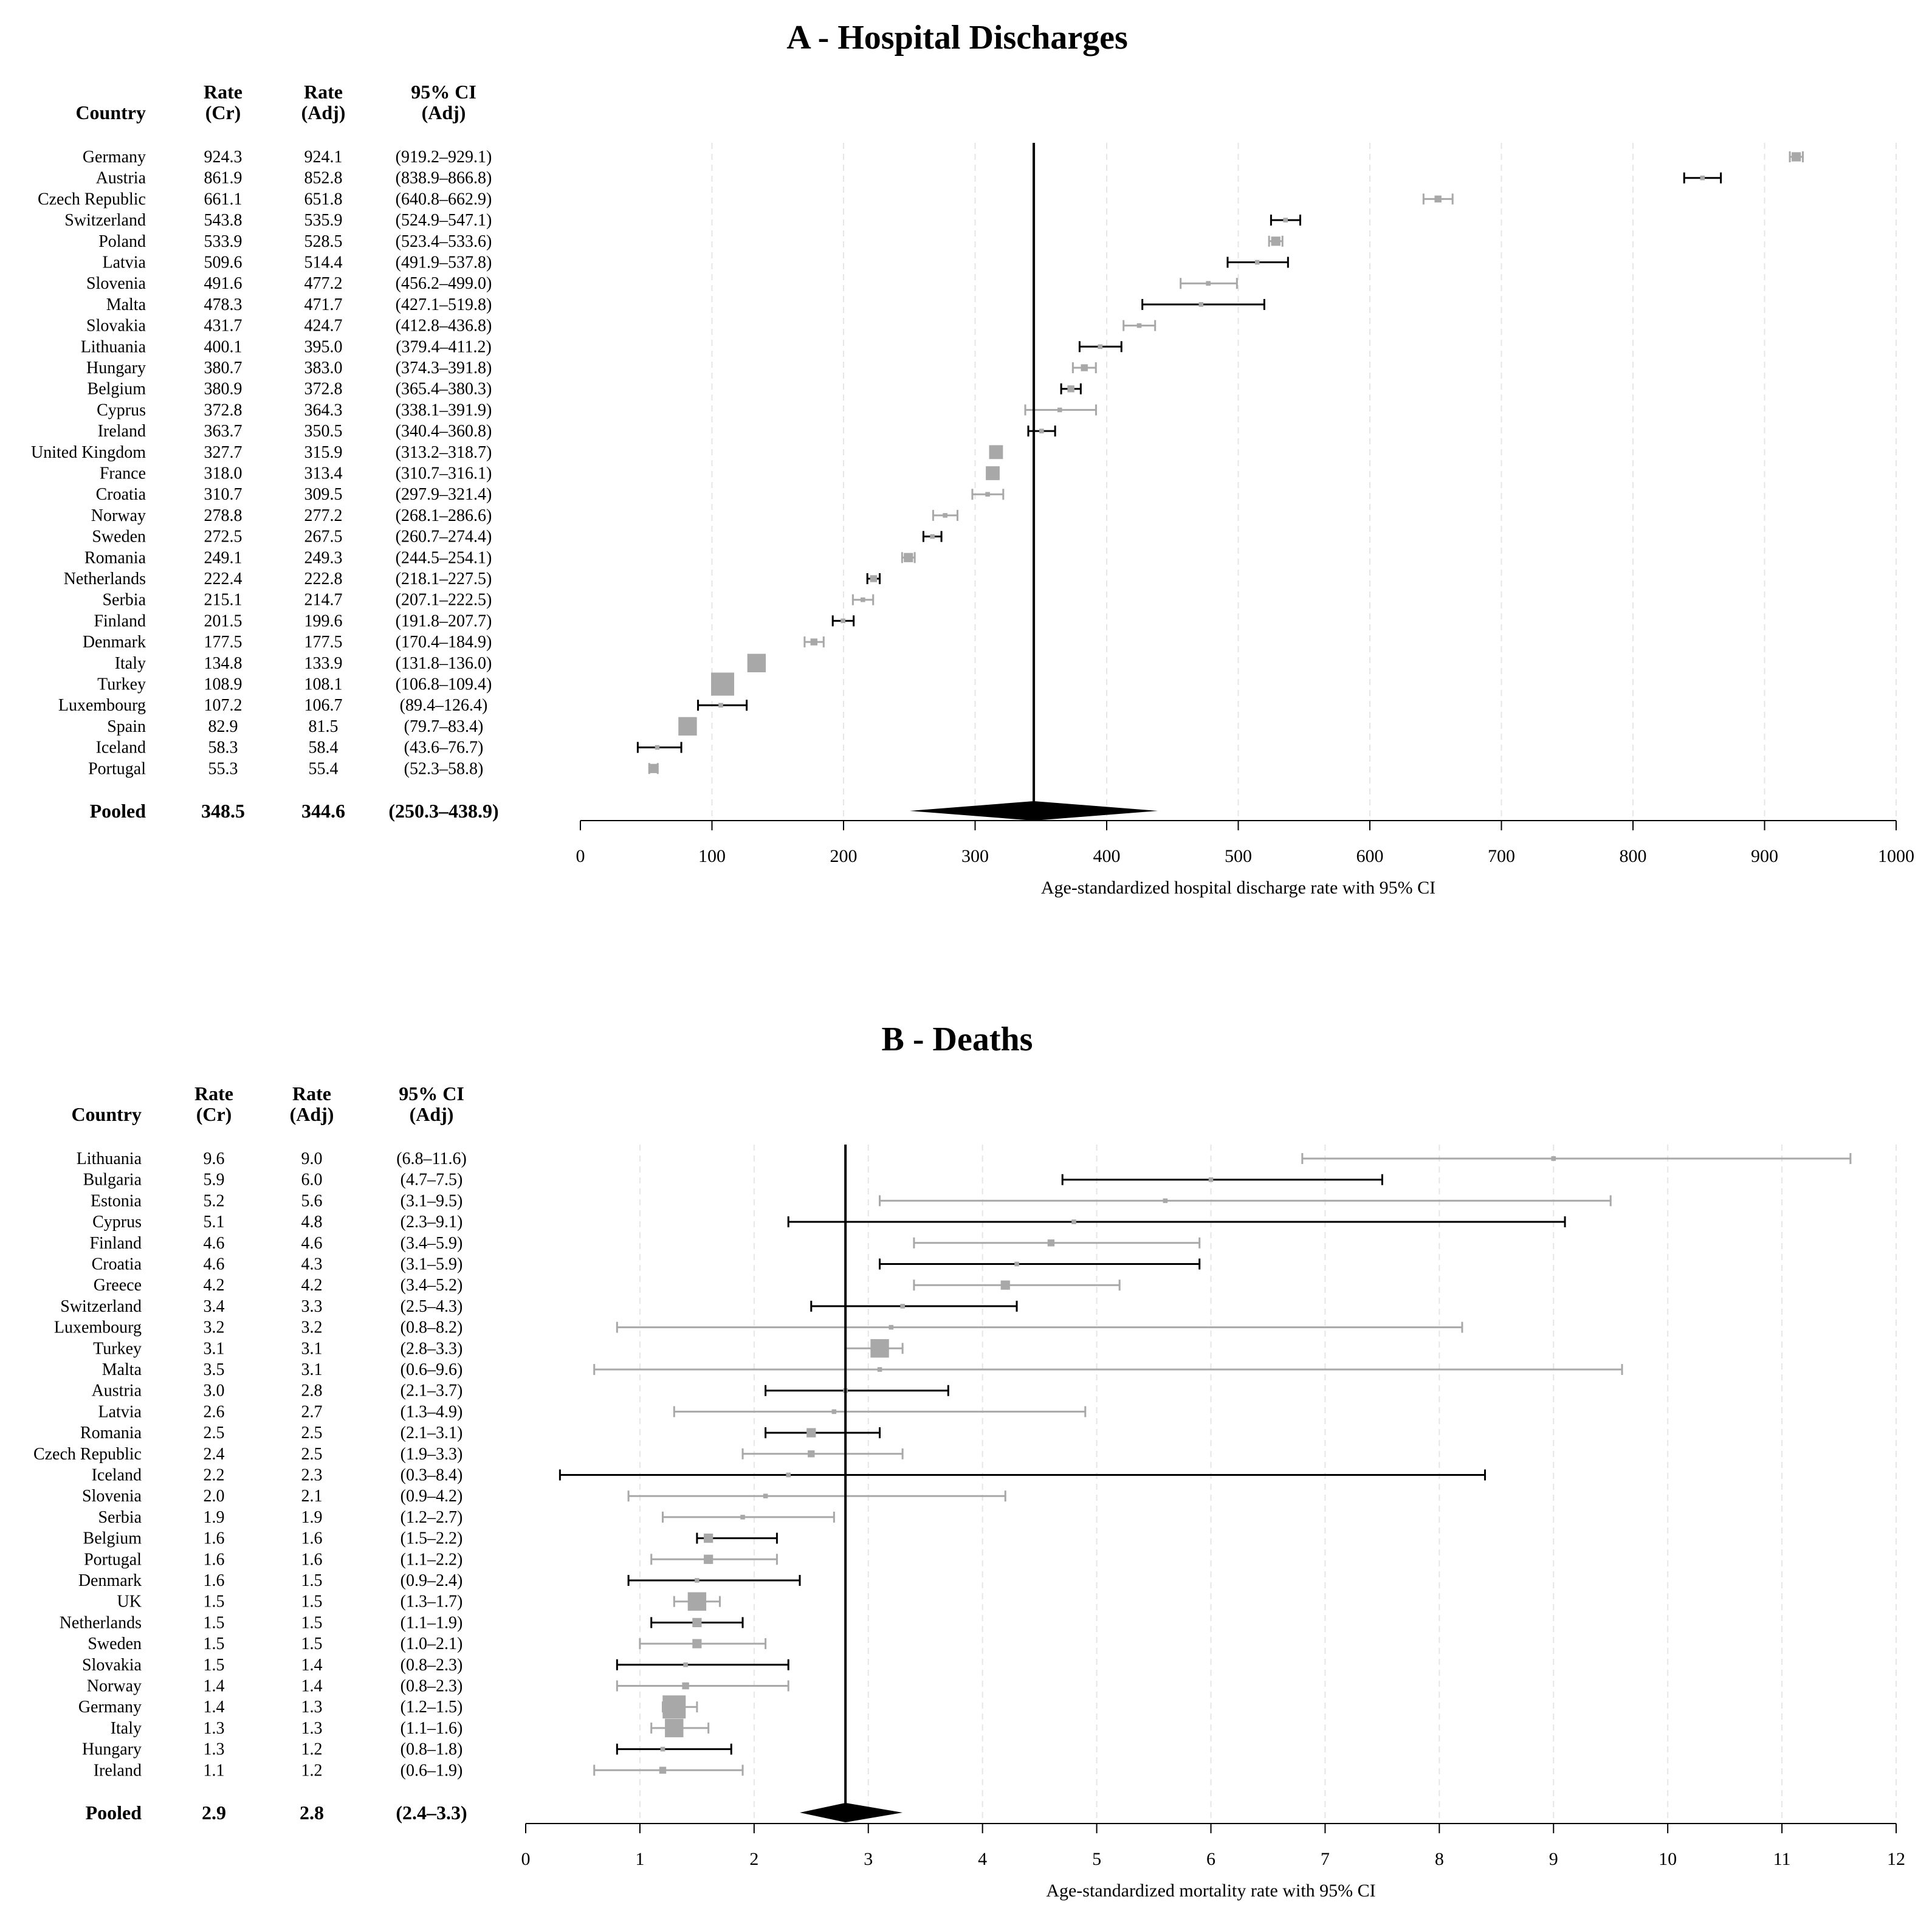  What do you see at coordinates (431, 1348) in the screenshot?
I see `ci-value: (2.8–3.3)` at bounding box center [431, 1348].